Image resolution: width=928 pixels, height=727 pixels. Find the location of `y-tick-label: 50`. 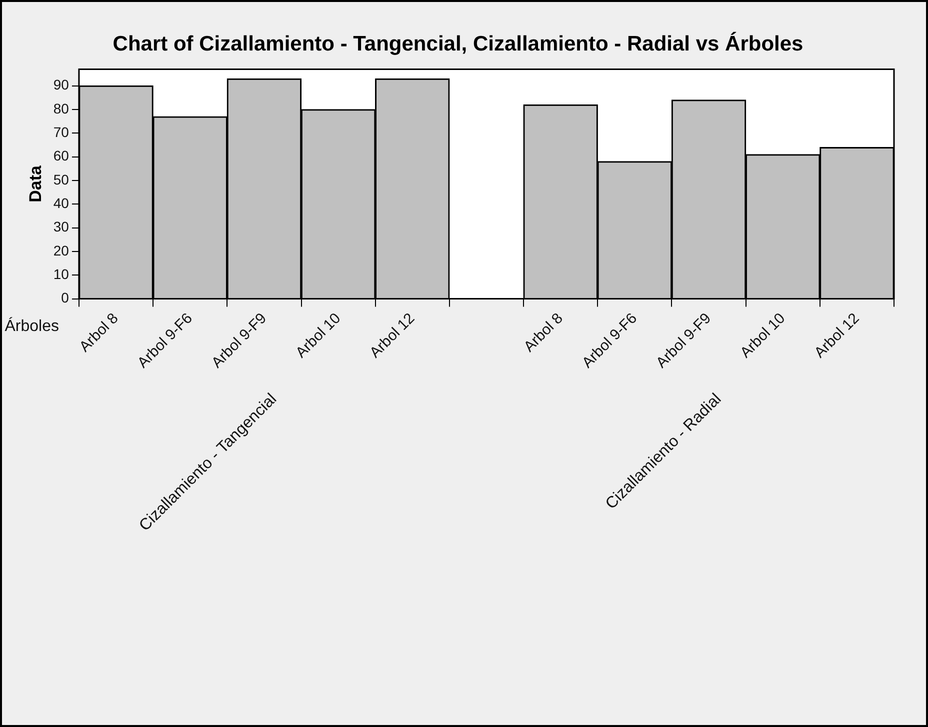

y-tick-label: 50 is located at coordinates (61, 179).